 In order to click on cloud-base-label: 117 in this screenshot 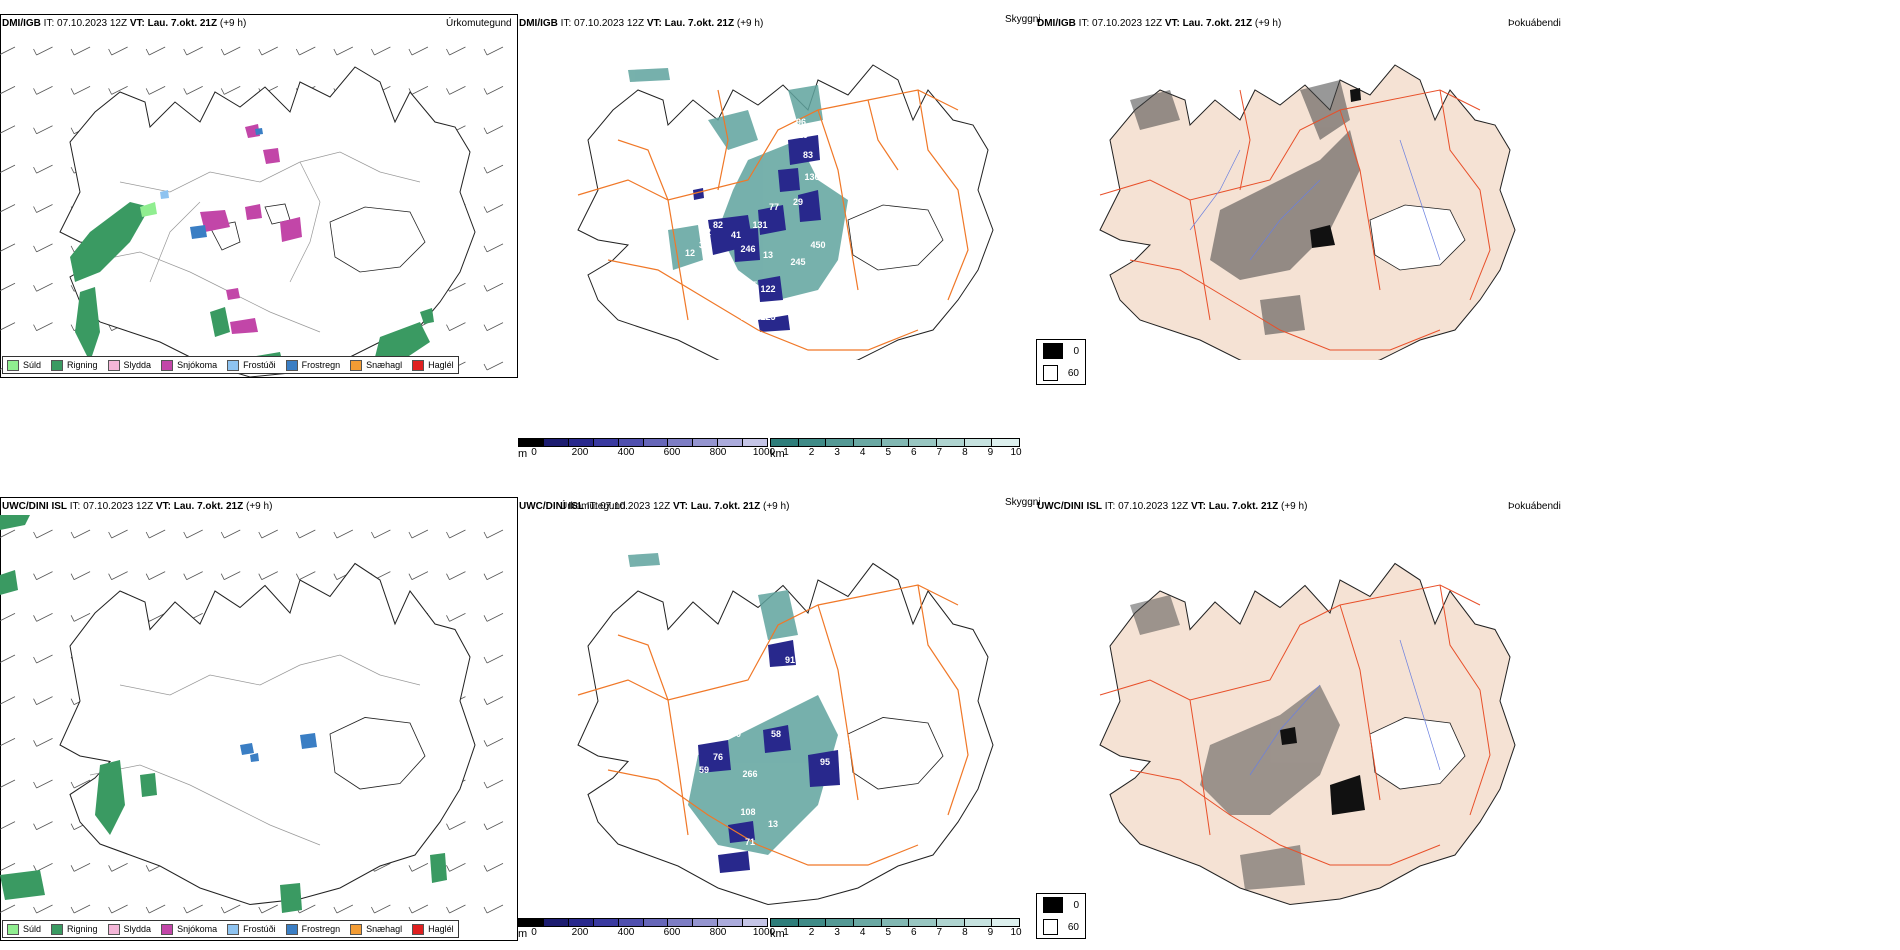, I will do `click(748, 317)`.